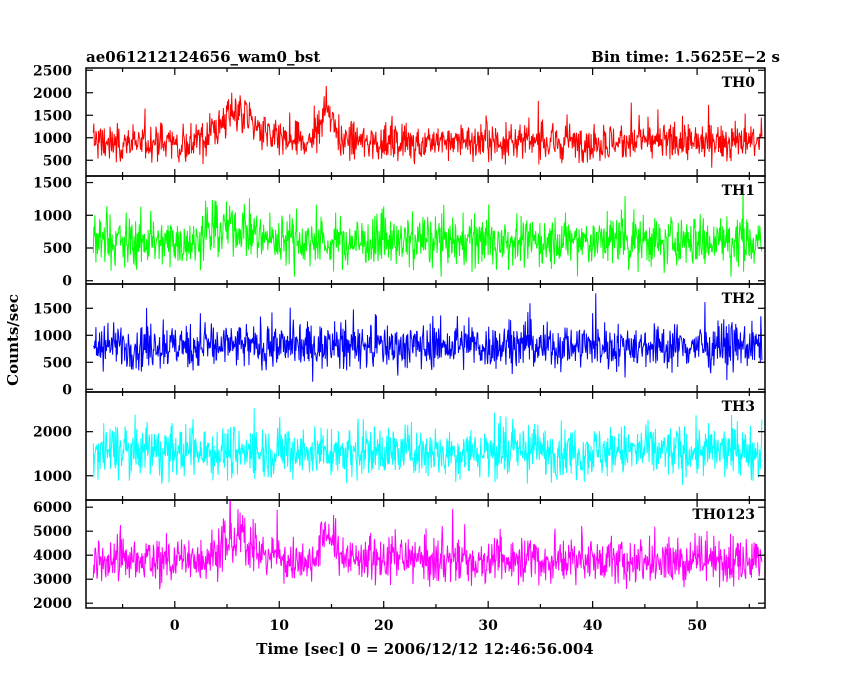 The width and height of the screenshot is (850, 680). What do you see at coordinates (280, 626) in the screenshot?
I see `x-tick-label: 10` at bounding box center [280, 626].